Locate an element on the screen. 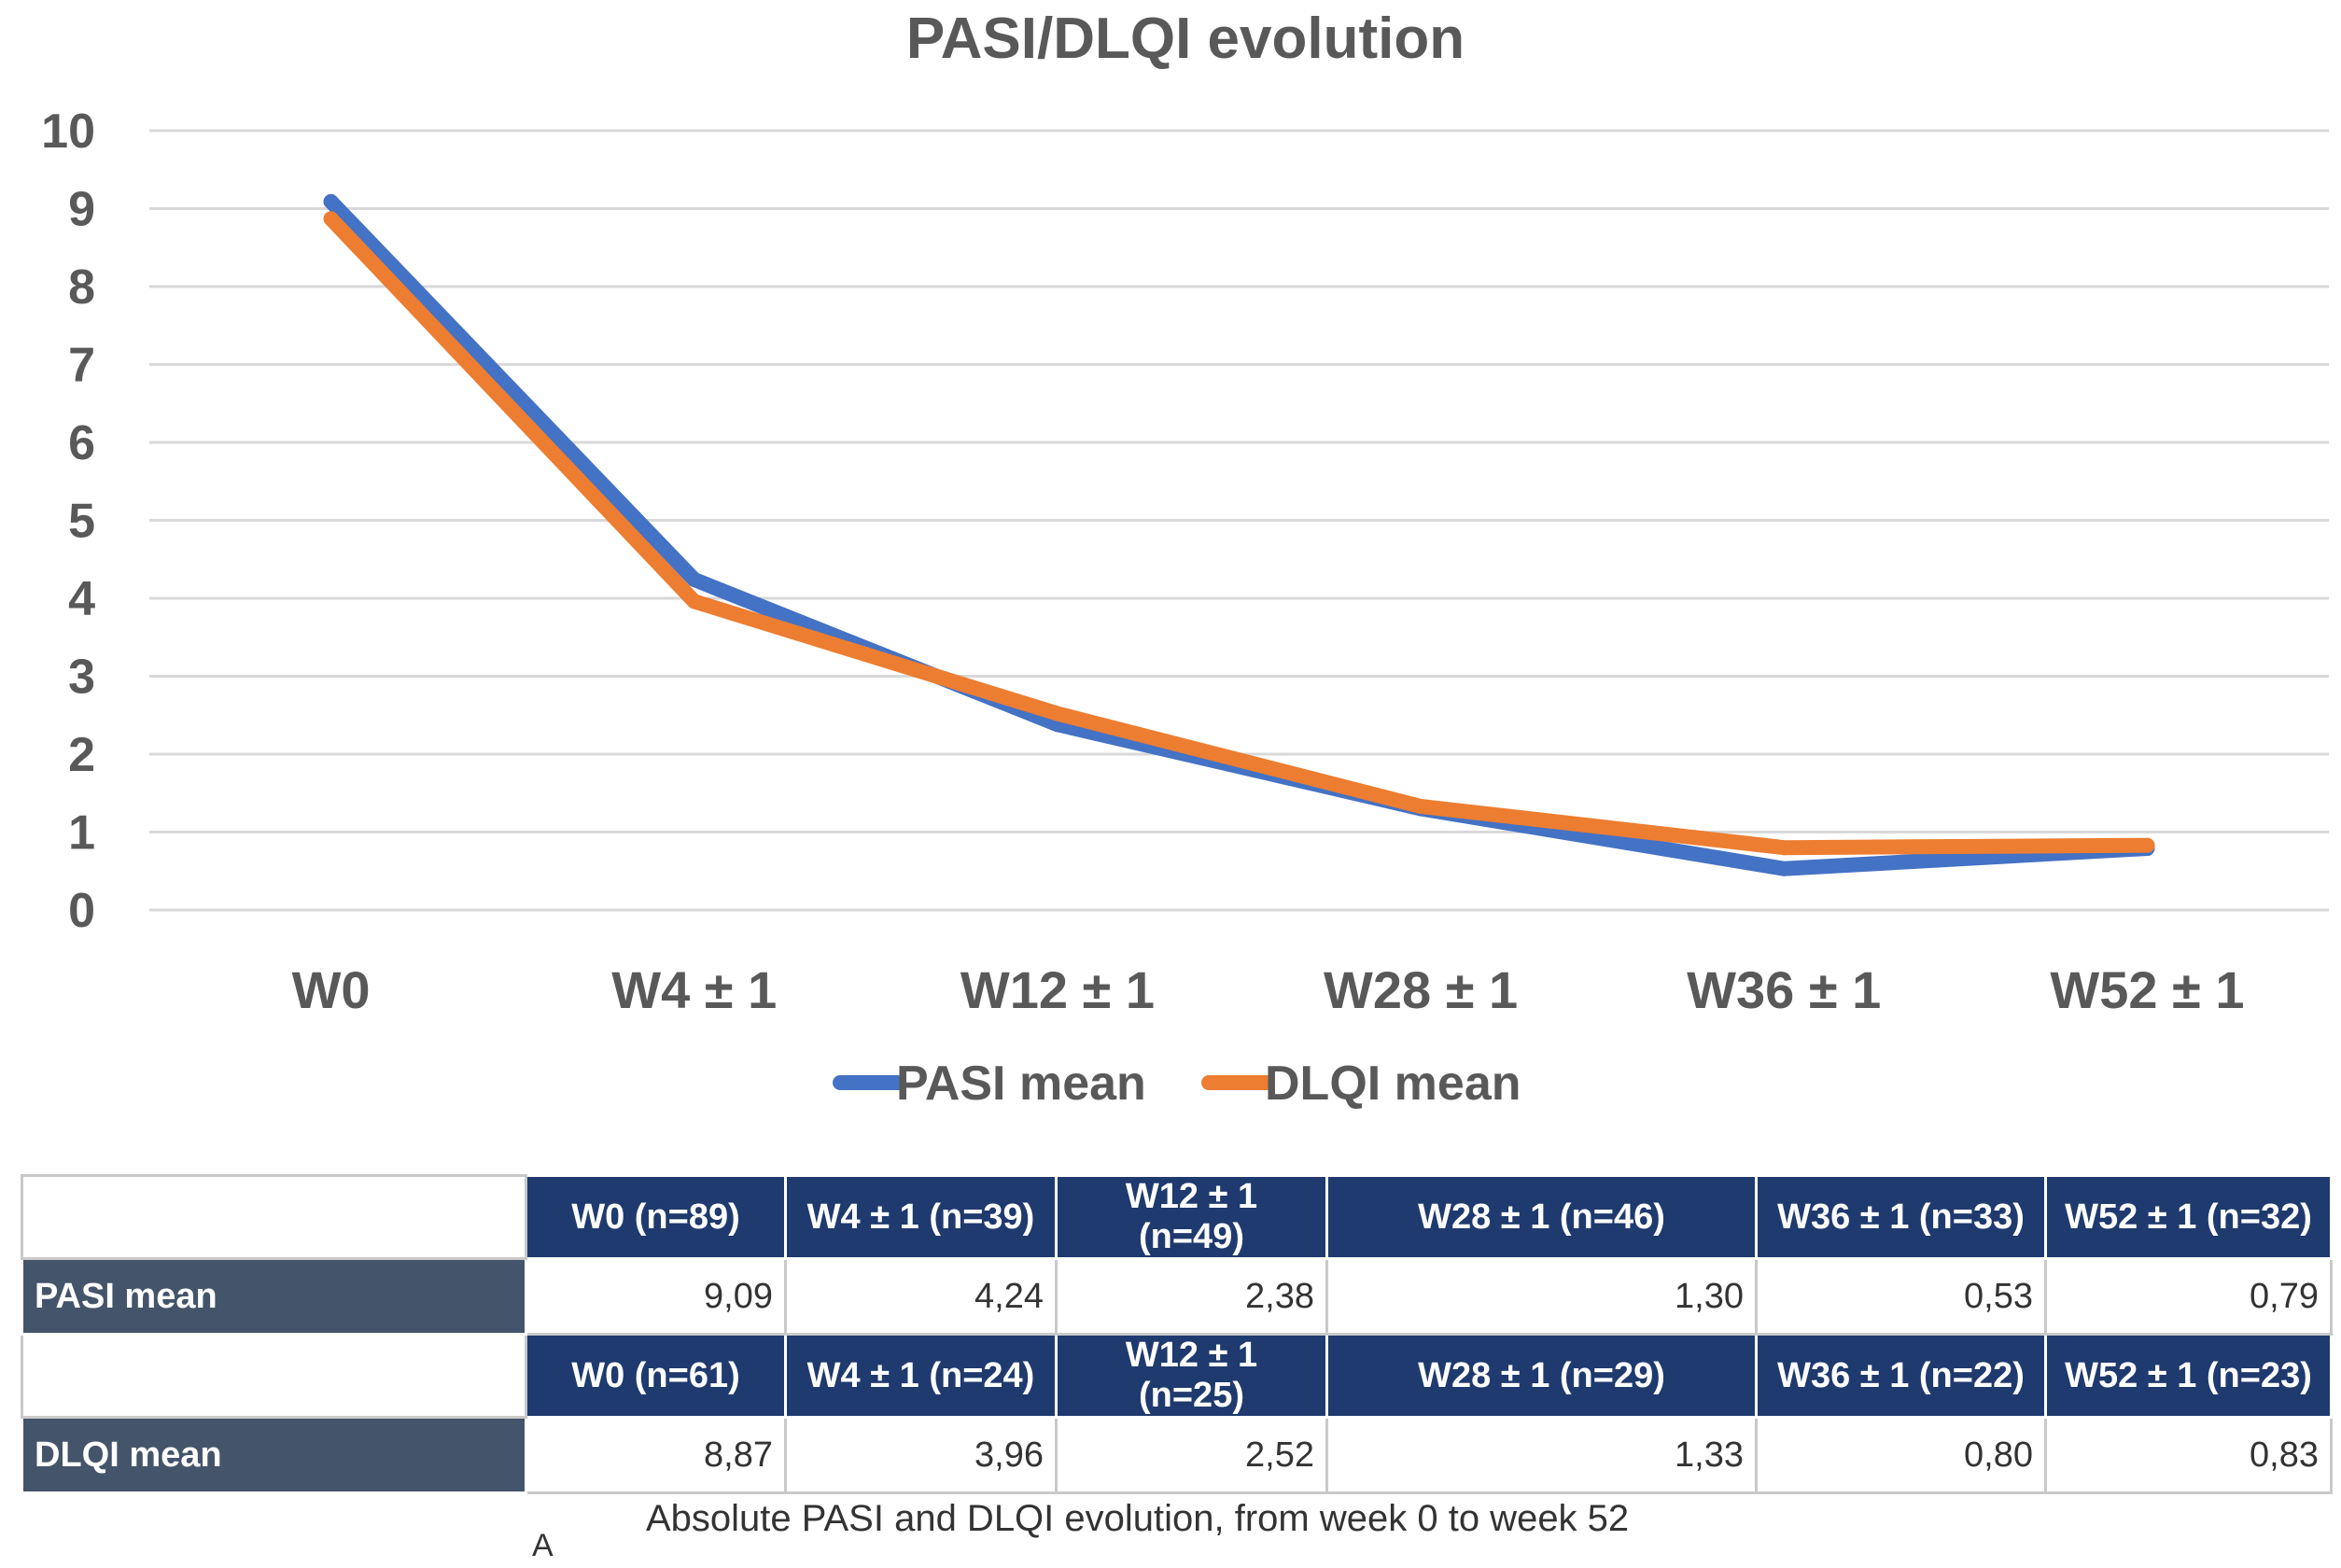 Image resolution: width=2341 pixels, height=1568 pixels. y-tick-label: 2 is located at coordinates (82, 755).